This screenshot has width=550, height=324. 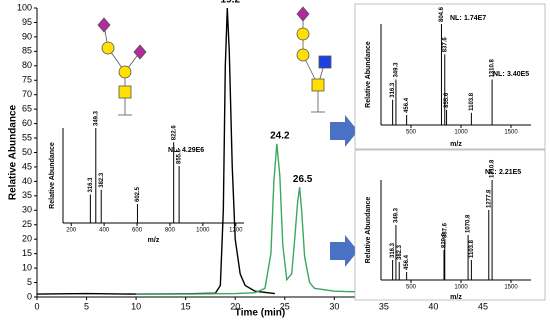 I want to click on y-tick-label: 75, so click(x=27, y=80).